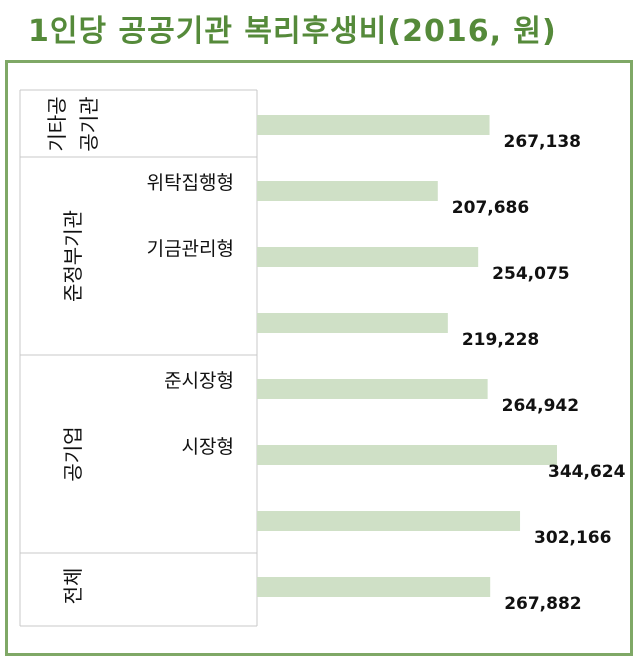 This screenshot has height=663, width=642. What do you see at coordinates (208, 447) in the screenshot?
I see `category-label: 시장형` at bounding box center [208, 447].